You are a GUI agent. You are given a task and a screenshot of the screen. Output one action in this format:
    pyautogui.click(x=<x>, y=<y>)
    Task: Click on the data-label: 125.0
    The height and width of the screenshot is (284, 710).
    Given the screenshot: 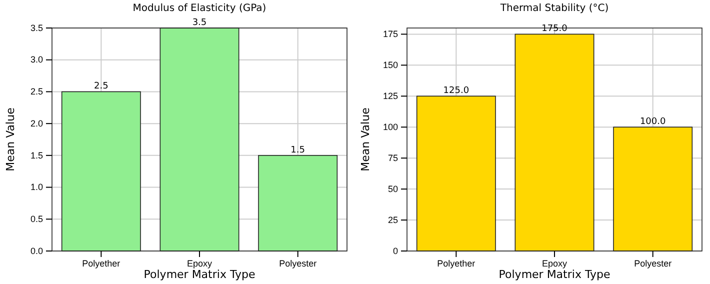 What is the action you would take?
    pyautogui.click(x=456, y=91)
    